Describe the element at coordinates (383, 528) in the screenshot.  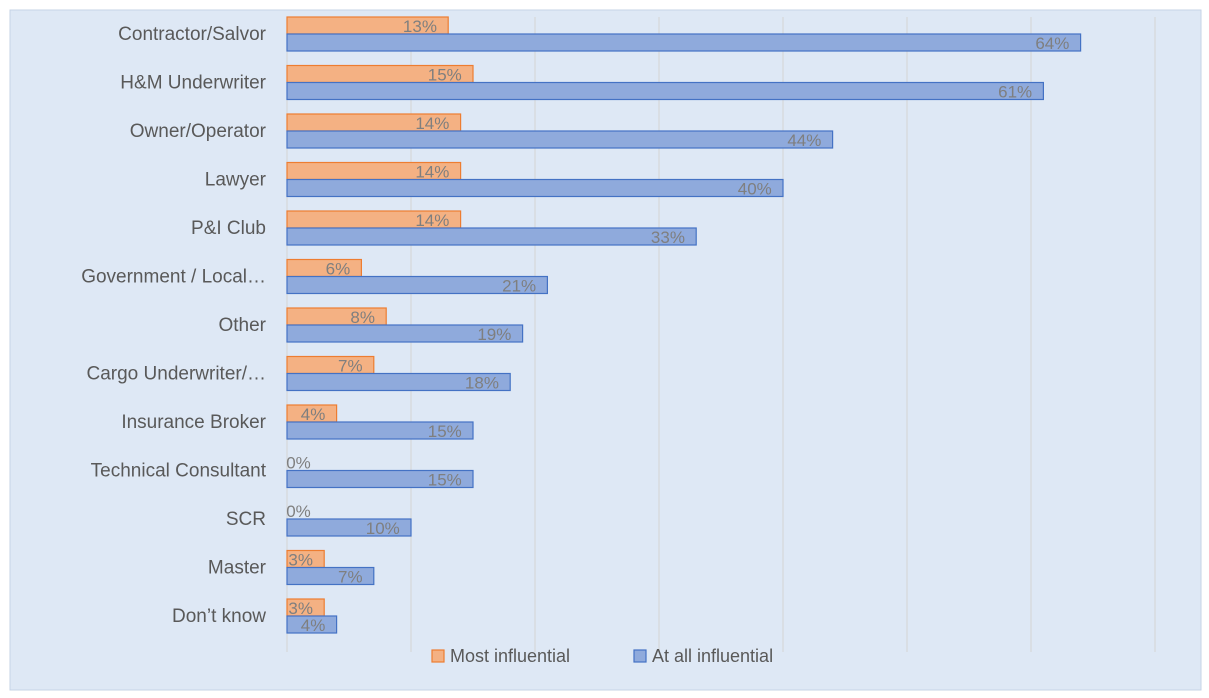
I see `data-label: 10%` at that location.